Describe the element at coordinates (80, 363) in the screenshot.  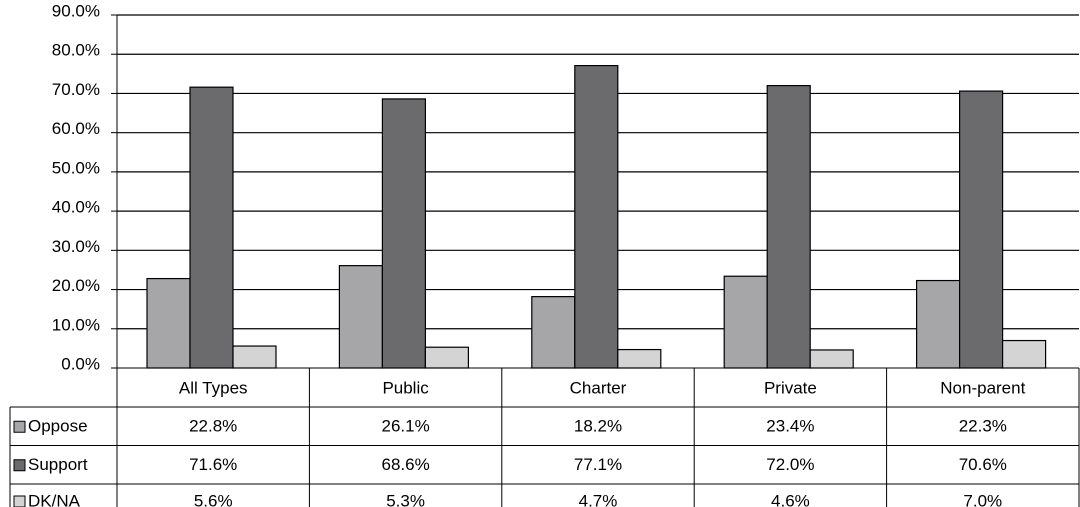
I see `y-tick-label: 0.0%` at that location.